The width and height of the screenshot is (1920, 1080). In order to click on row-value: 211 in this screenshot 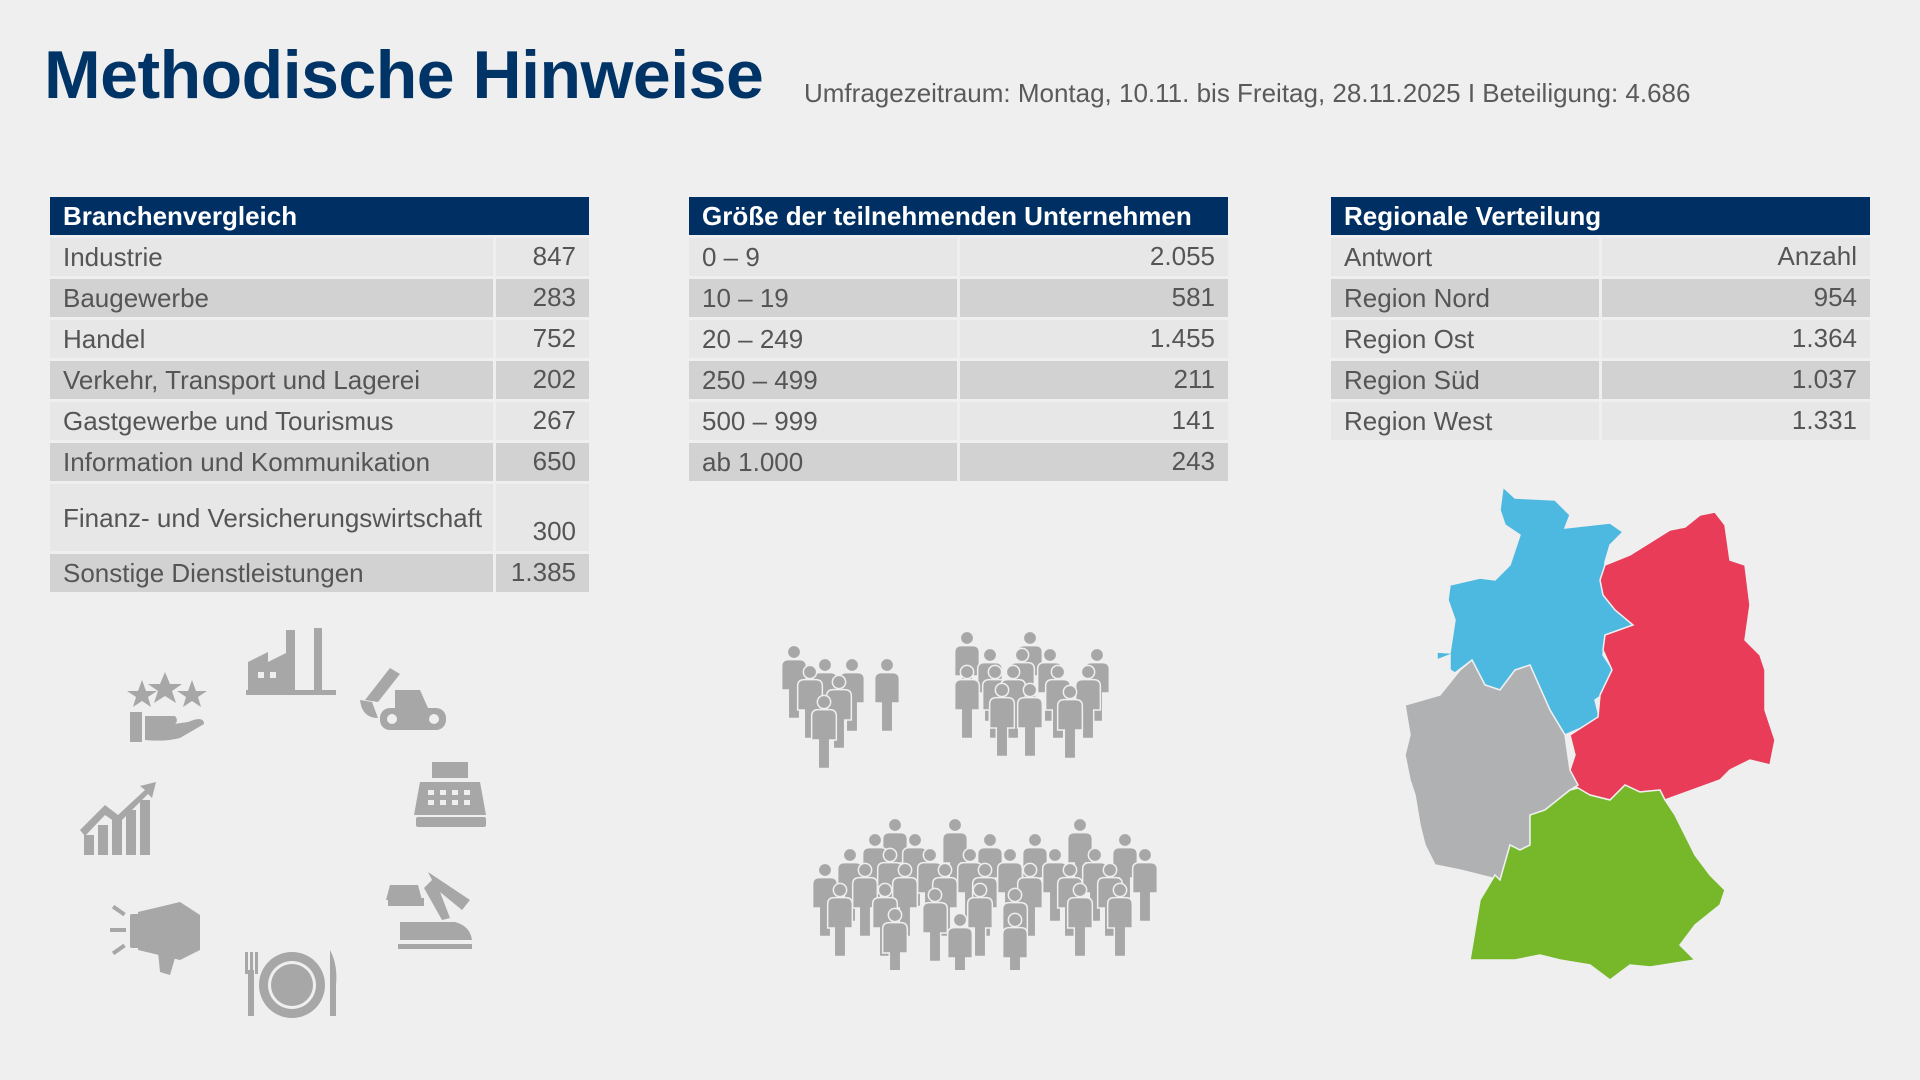, I will do `click(1094, 380)`.